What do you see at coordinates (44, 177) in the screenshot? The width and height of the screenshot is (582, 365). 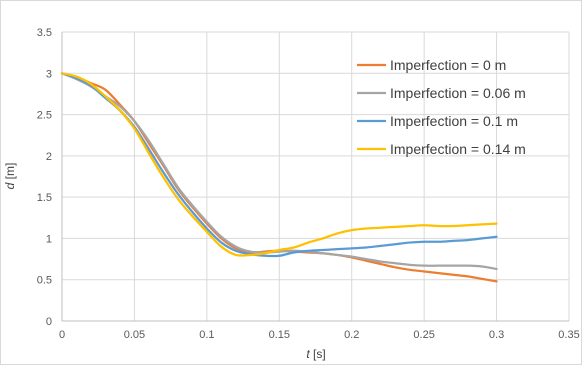 I see `y-tick-labels: 0 0.5 1 1.5 2 2.5 3 3.5` at bounding box center [44, 177].